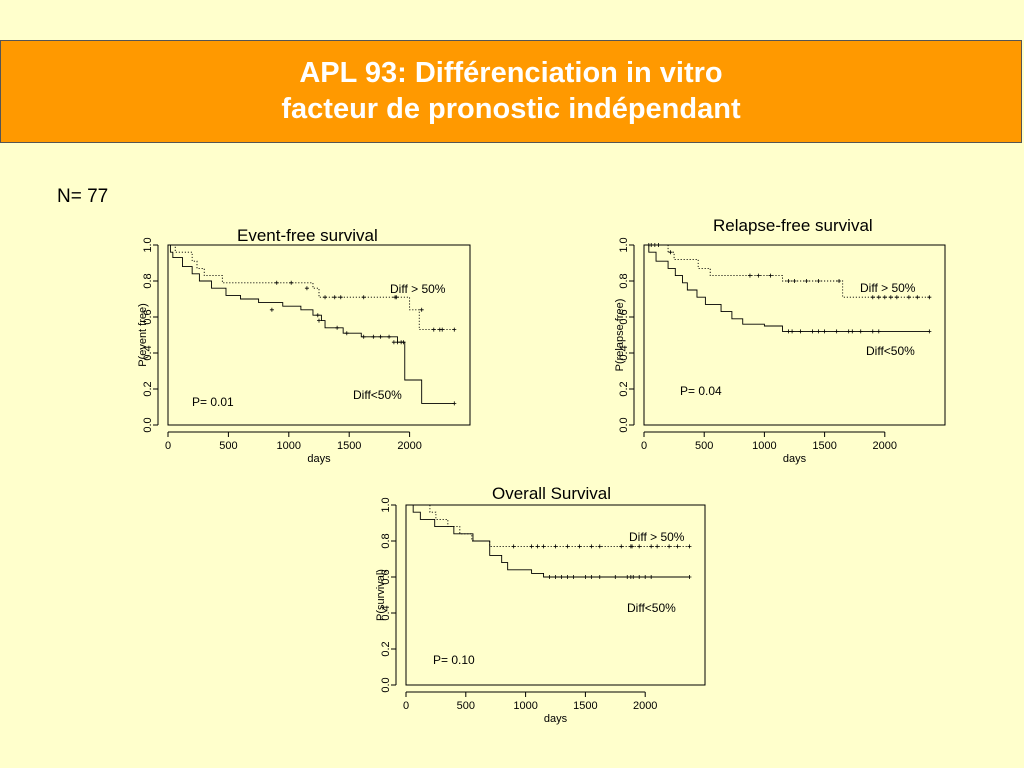  What do you see at coordinates (701, 391) in the screenshot?
I see `p-value-label: P= 0.04` at bounding box center [701, 391].